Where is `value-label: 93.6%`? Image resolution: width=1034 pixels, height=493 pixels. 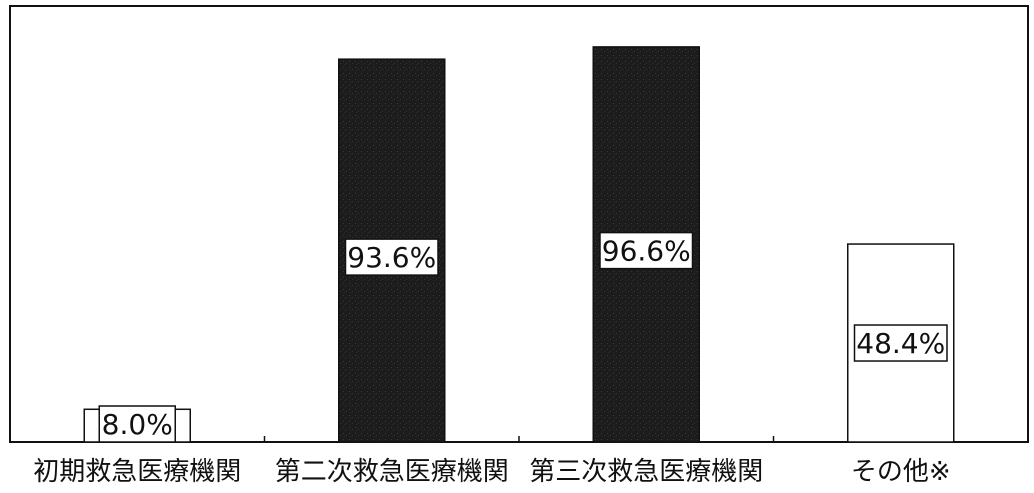 value-label: 93.6% is located at coordinates (391, 257).